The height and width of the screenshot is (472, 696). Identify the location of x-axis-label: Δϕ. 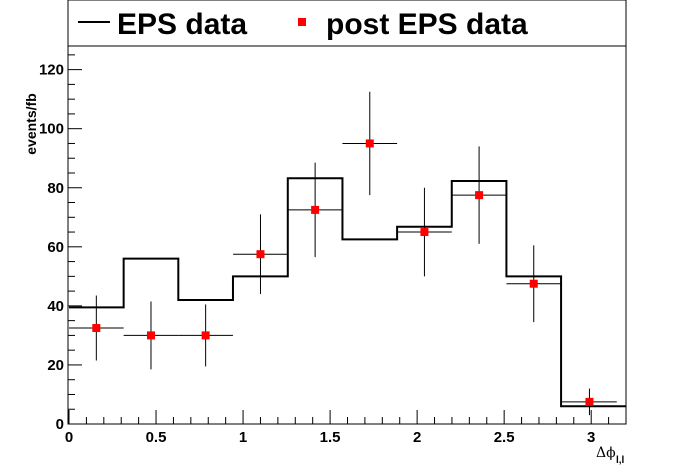
(606, 453).